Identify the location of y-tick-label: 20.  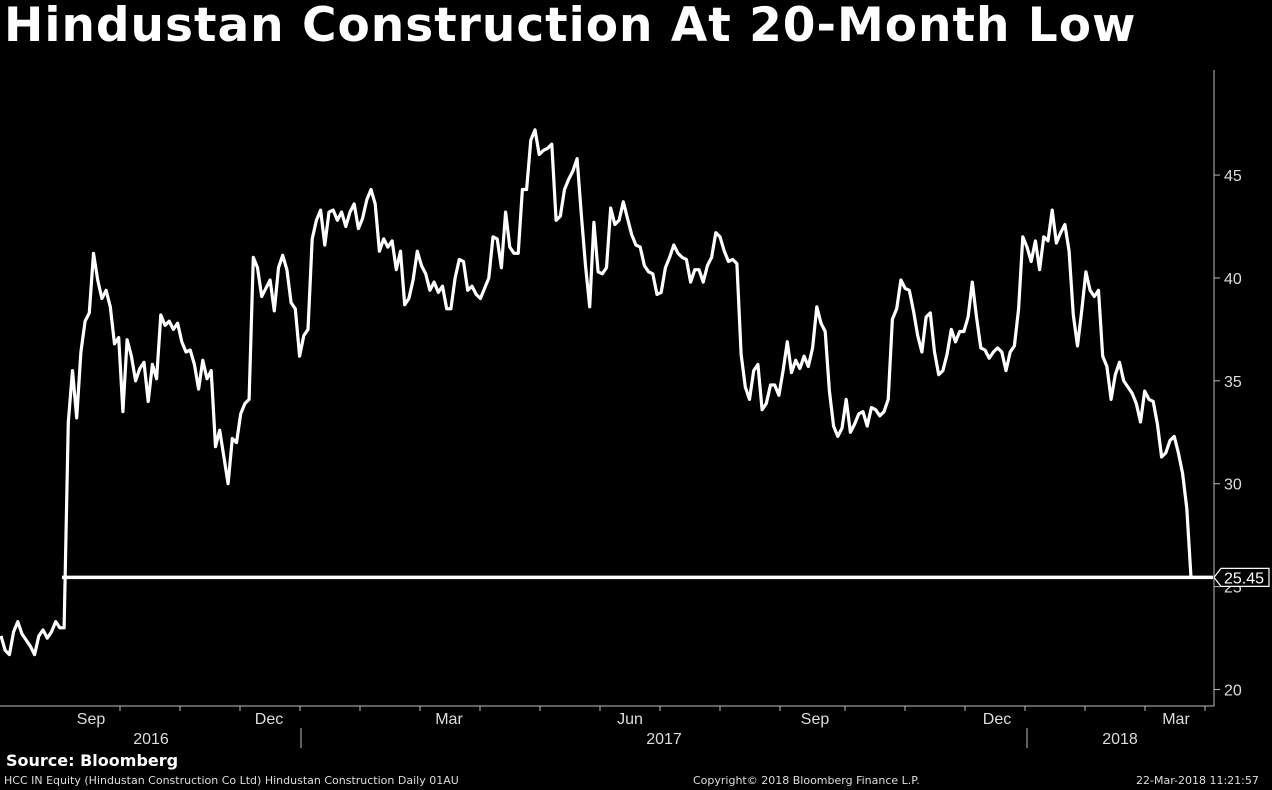
(1233, 691).